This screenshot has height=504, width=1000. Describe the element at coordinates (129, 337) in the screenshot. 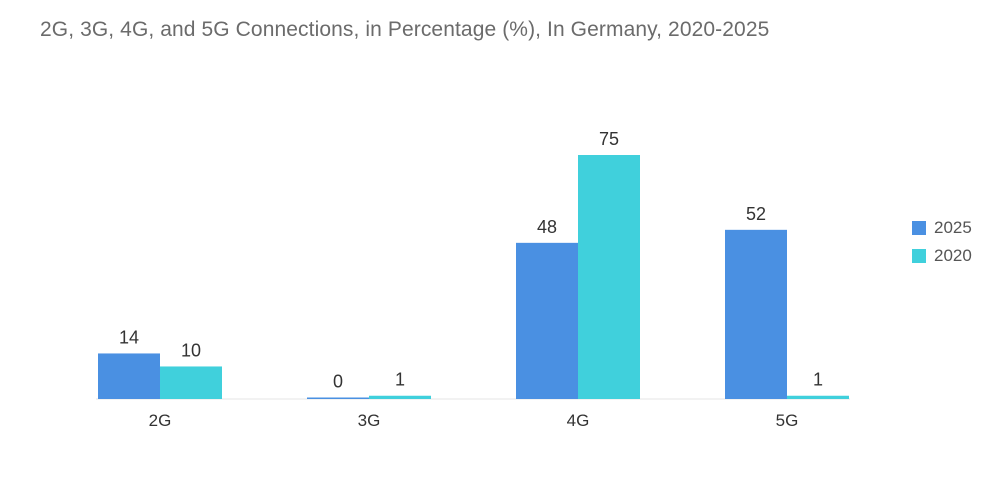

I see `bar-value-label-2G-2025: 14` at that location.